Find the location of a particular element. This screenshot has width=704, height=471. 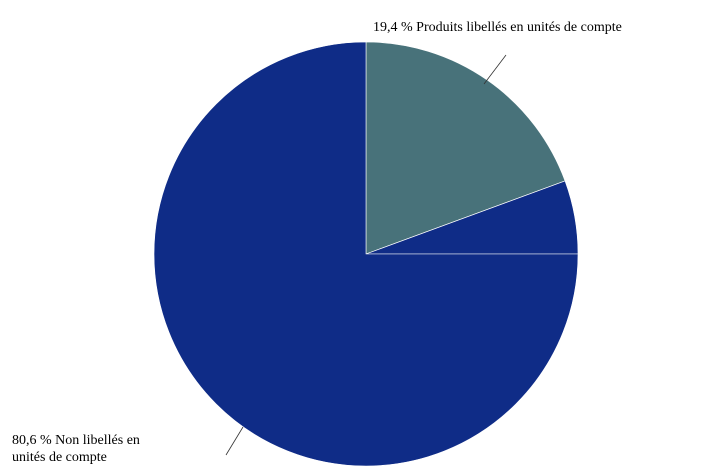

slice-label-non-units: 80,6 % Non libellés en unités de compte is located at coordinates (77, 449).